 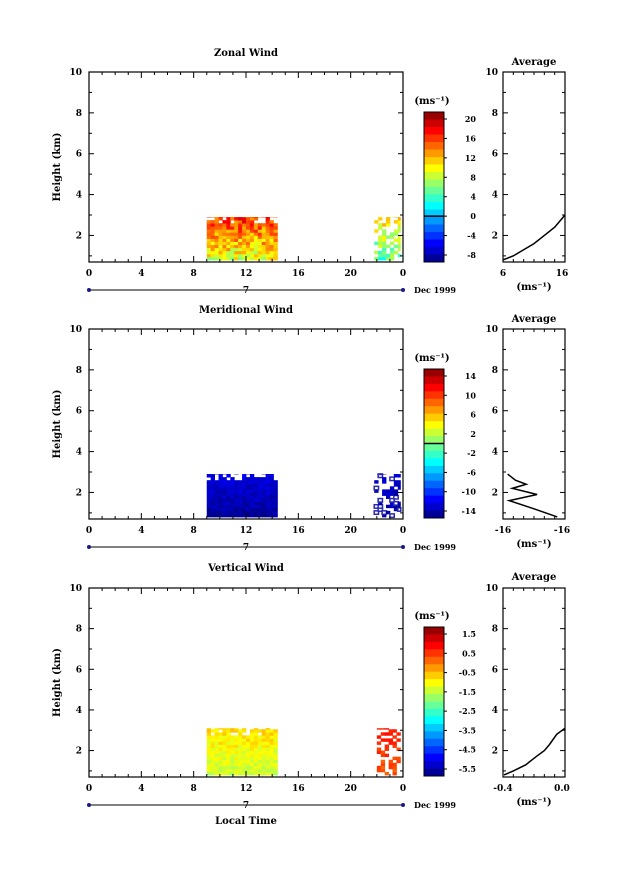 I want to click on y-tick-label: 2, so click(x=79, y=493).